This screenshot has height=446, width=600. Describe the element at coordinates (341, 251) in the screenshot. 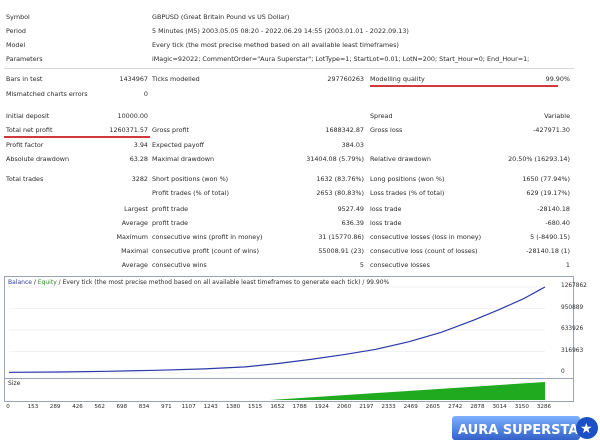

I see `maxconsprofit-value: 55008.91 (23)` at that location.